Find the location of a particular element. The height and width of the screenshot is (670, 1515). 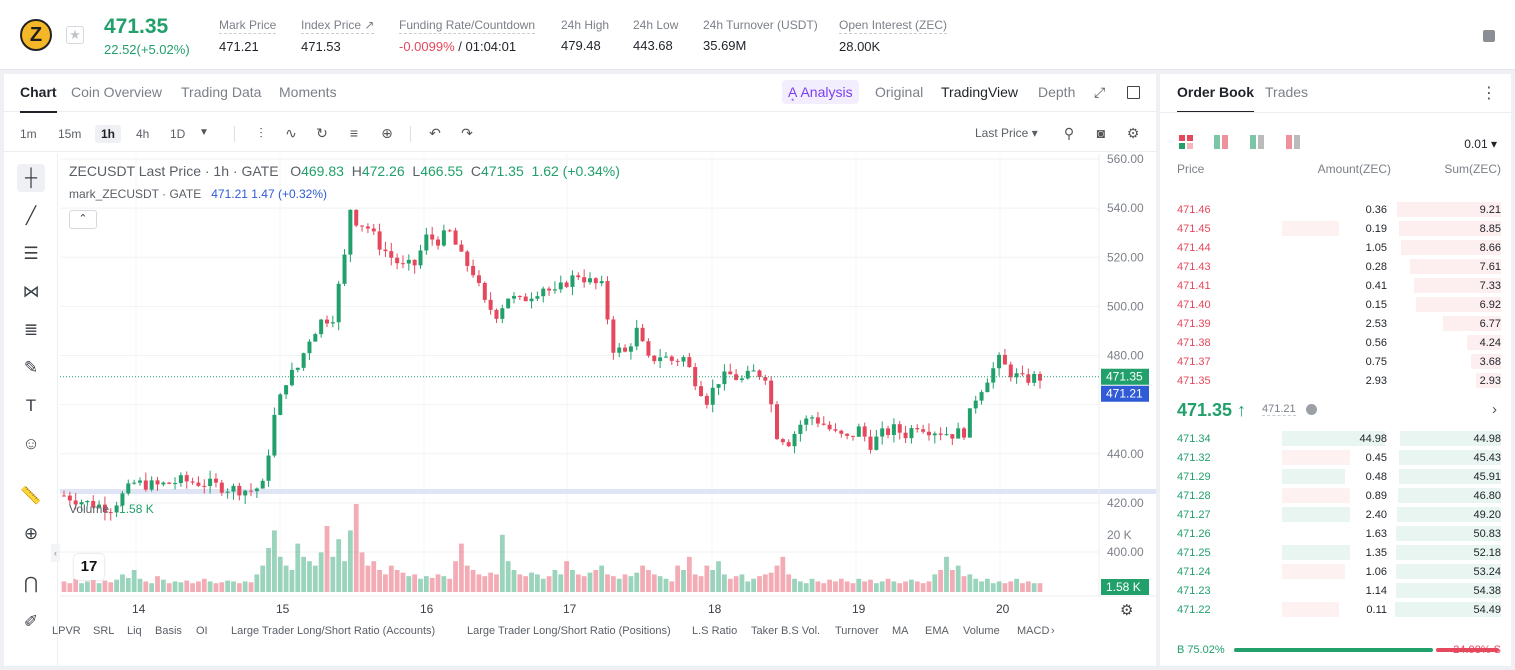

text-icon: T is located at coordinates (31, 405).